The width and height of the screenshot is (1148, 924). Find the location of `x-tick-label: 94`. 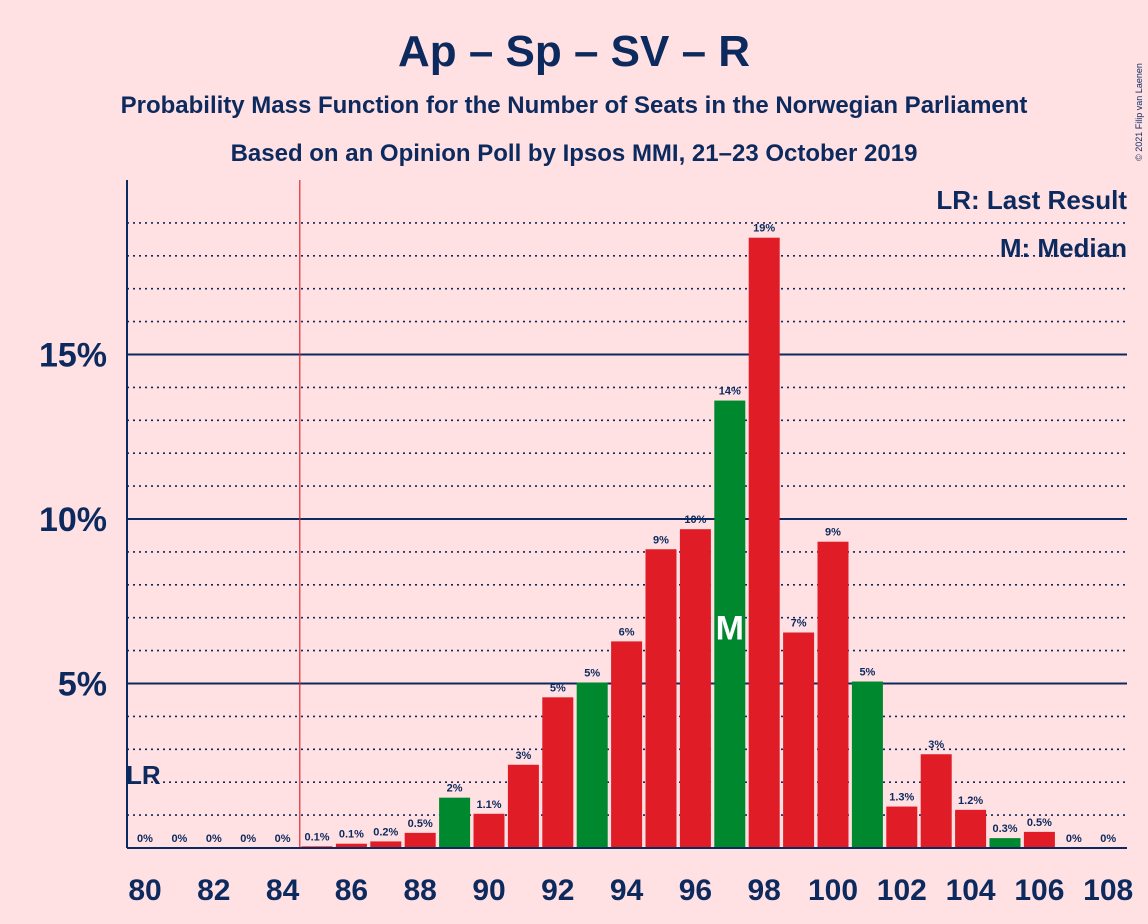

x-tick-label: 94 is located at coordinates (627, 890).